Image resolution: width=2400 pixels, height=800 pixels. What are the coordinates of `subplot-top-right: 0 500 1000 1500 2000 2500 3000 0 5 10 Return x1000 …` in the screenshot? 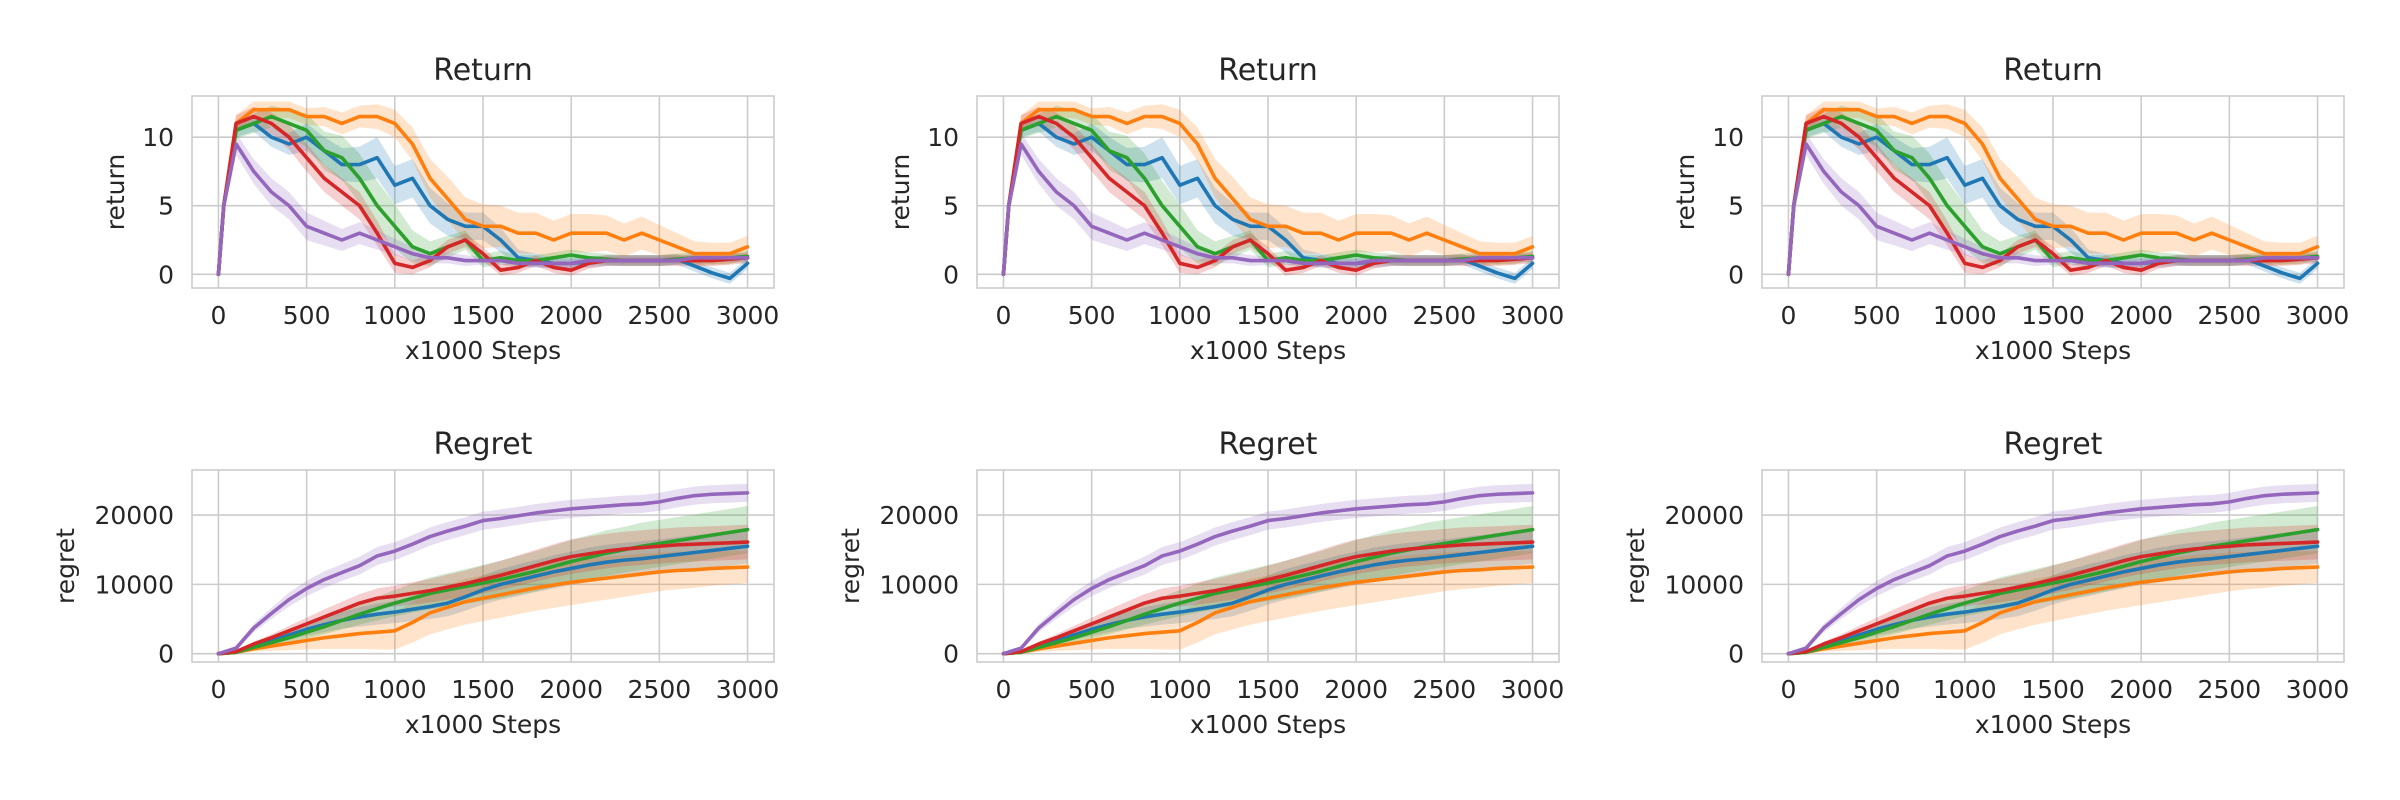 It's located at (2010, 209).